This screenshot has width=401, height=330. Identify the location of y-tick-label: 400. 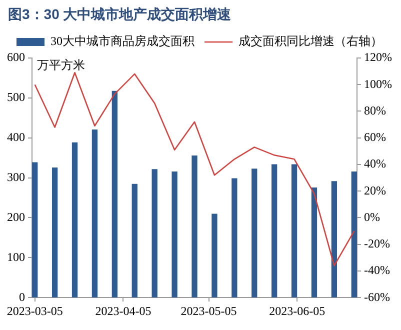
(16, 137).